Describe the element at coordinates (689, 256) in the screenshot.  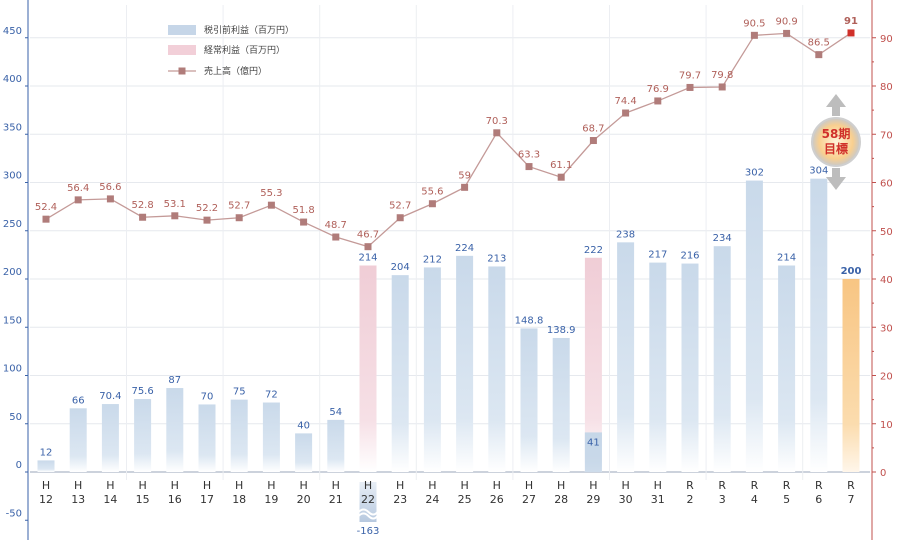
I see `bar-value-label: 216` at that location.